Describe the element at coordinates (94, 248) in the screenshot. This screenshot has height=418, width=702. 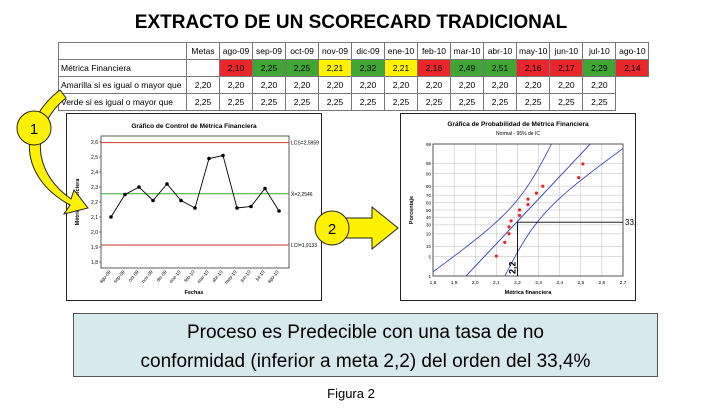
I see `control-ytick-label: 1,9` at that location.